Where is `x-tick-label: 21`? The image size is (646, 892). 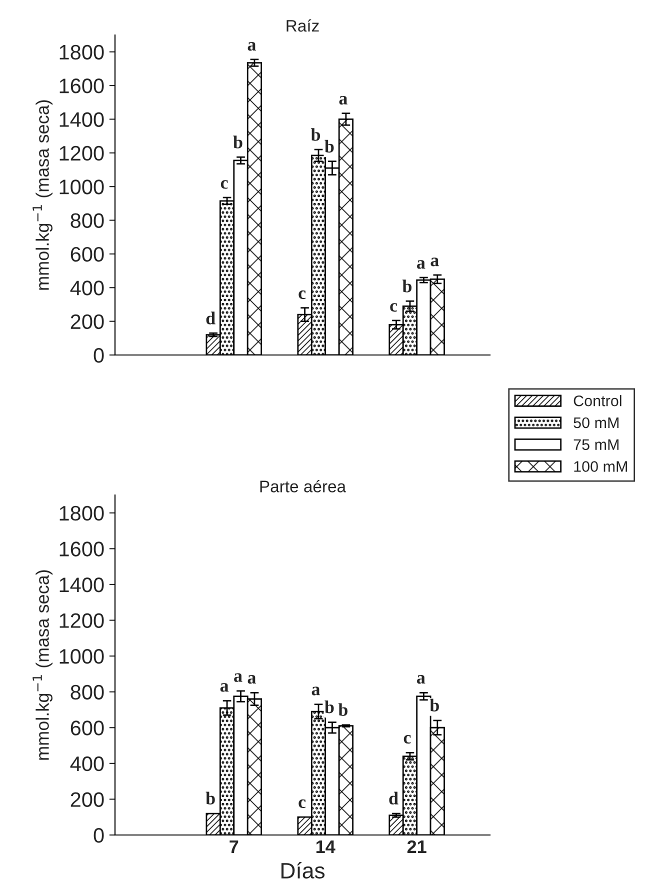 x-tick-label: 21 is located at coordinates (416, 846).